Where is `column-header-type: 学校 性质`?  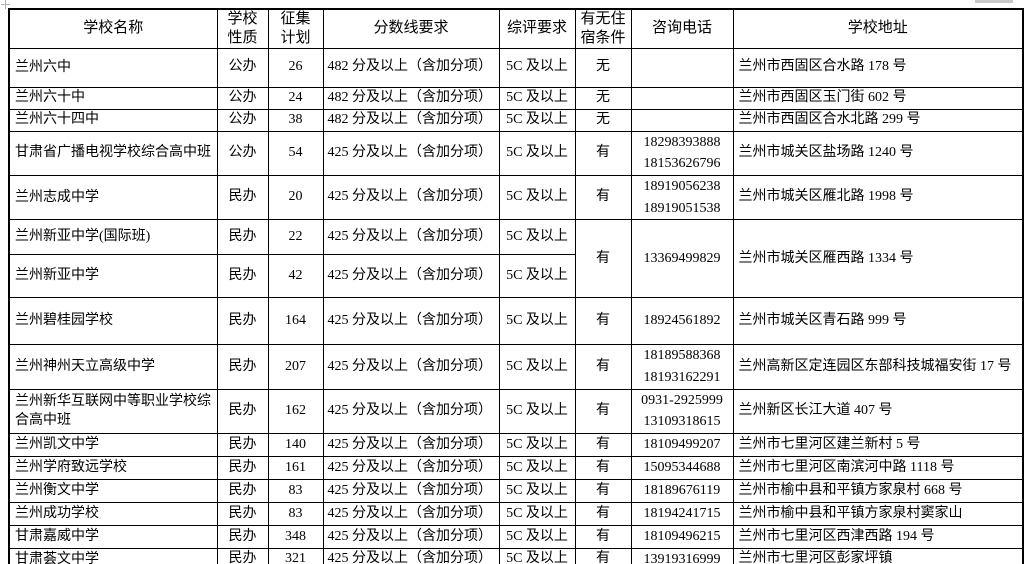 column-header-type: 学校 性质 is located at coordinates (242, 28).